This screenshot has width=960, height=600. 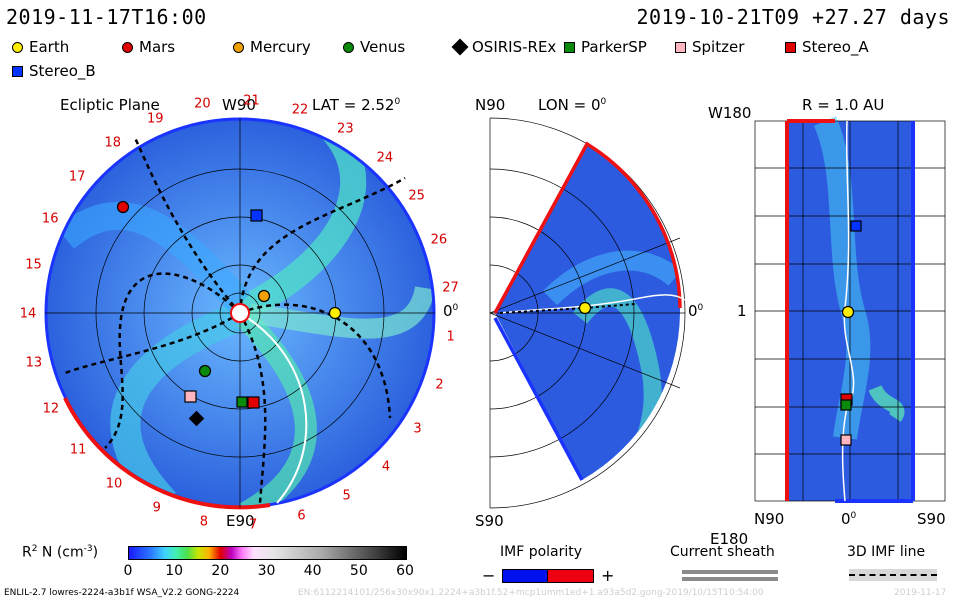 I want to click on legend-item-mercury: Mercury, so click(x=272, y=47).